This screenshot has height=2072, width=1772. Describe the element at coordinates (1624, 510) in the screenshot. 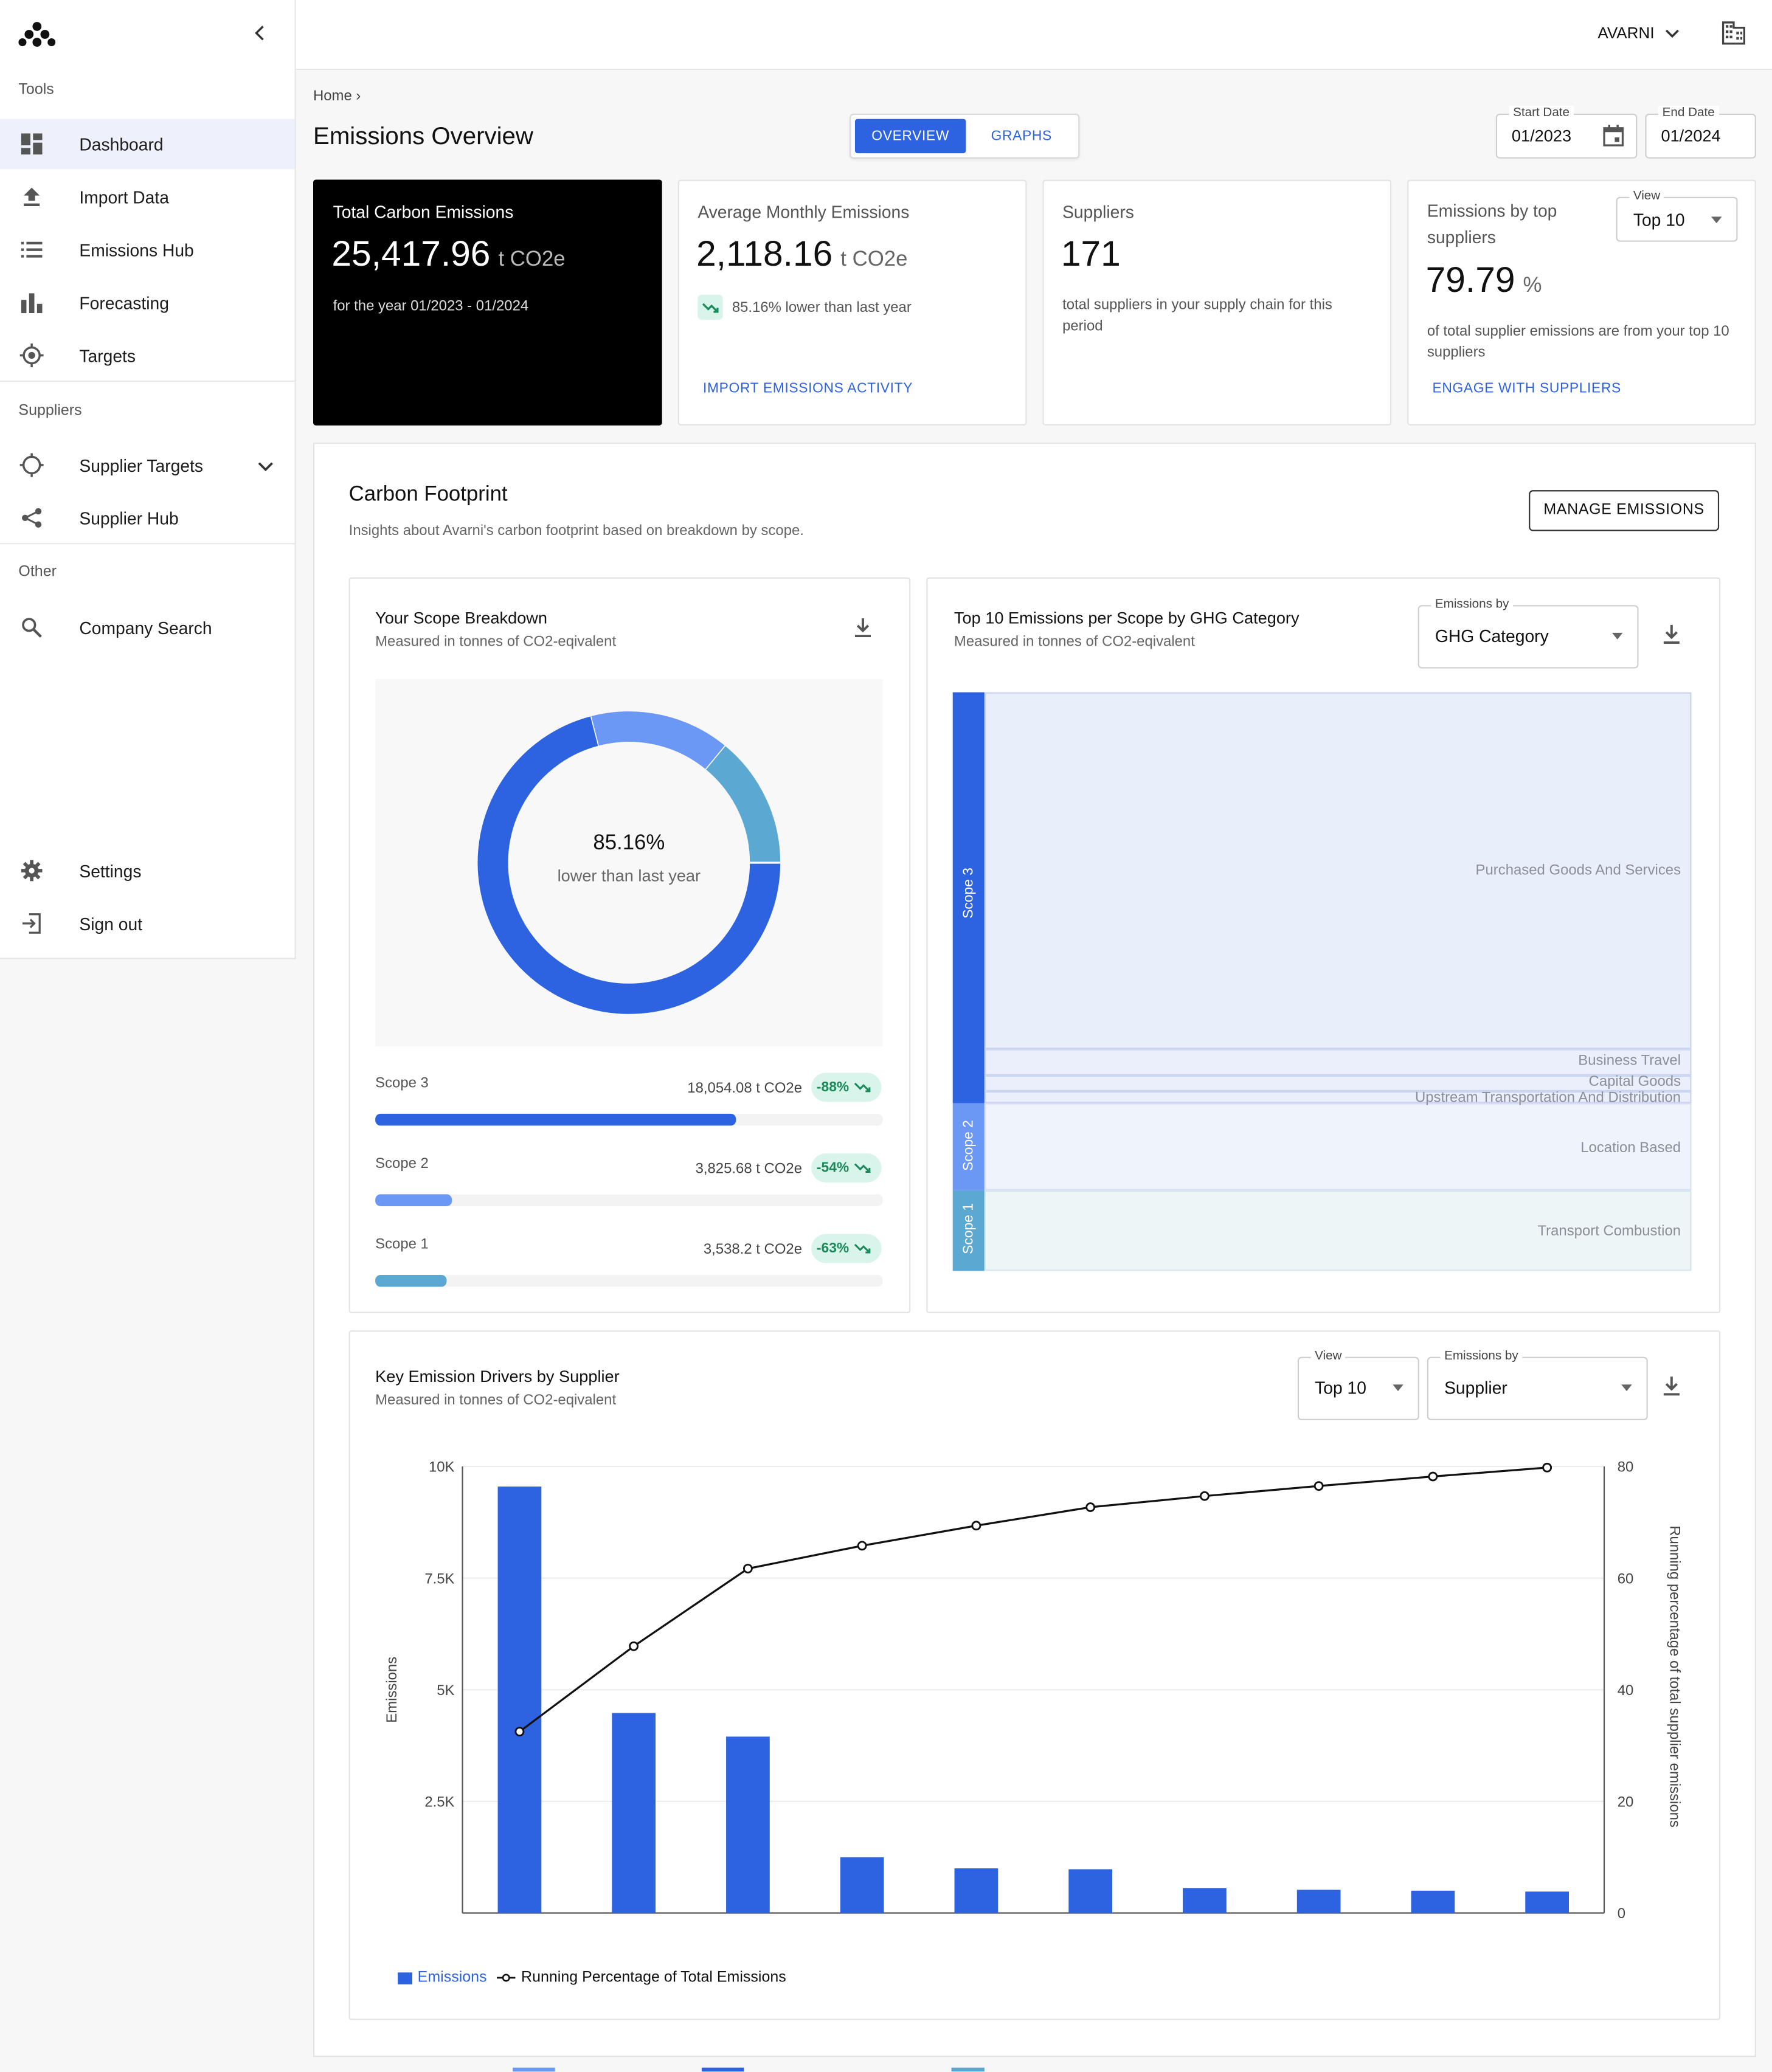

I see `manage-emissions-button: MANAGE EMISSIONS` at that location.